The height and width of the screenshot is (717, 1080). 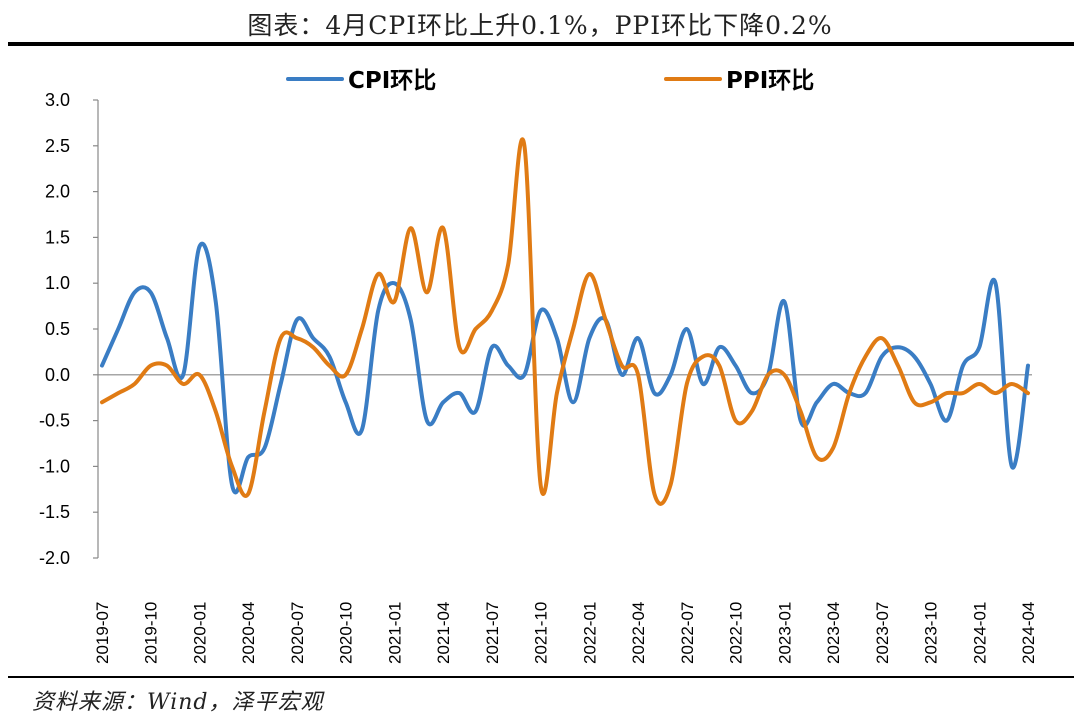 What do you see at coordinates (151, 633) in the screenshot?
I see `x-tick-label: 2019-10` at bounding box center [151, 633].